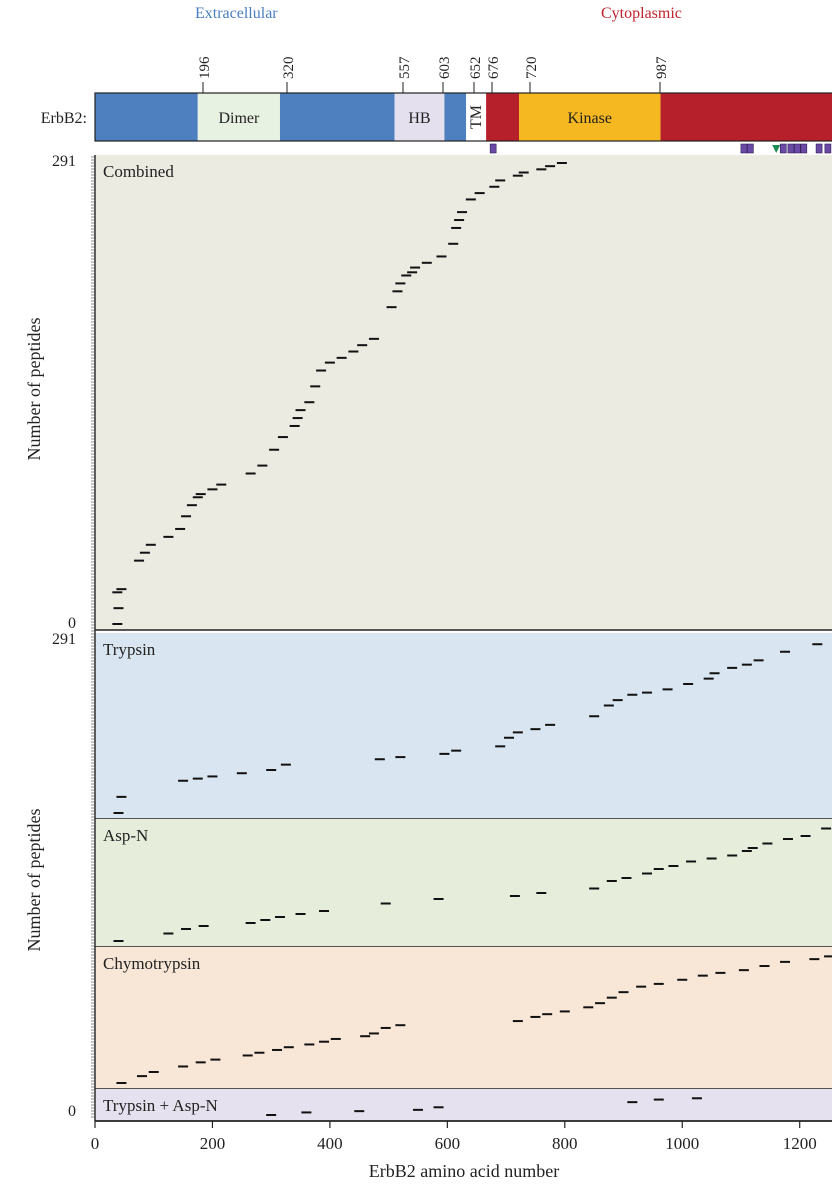 The width and height of the screenshot is (832, 1185). What do you see at coordinates (476, 117) in the screenshot?
I see `domain-label: TM` at bounding box center [476, 117].